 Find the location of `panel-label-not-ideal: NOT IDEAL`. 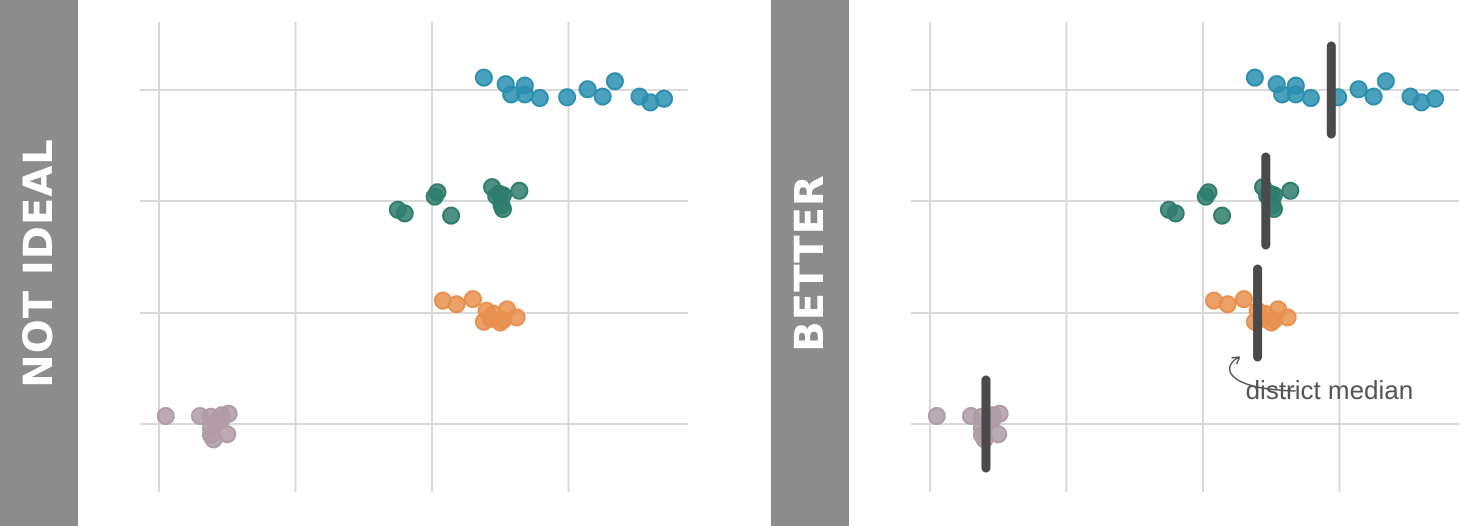

panel-label-not-ideal: NOT IDEAL is located at coordinates (39, 263).